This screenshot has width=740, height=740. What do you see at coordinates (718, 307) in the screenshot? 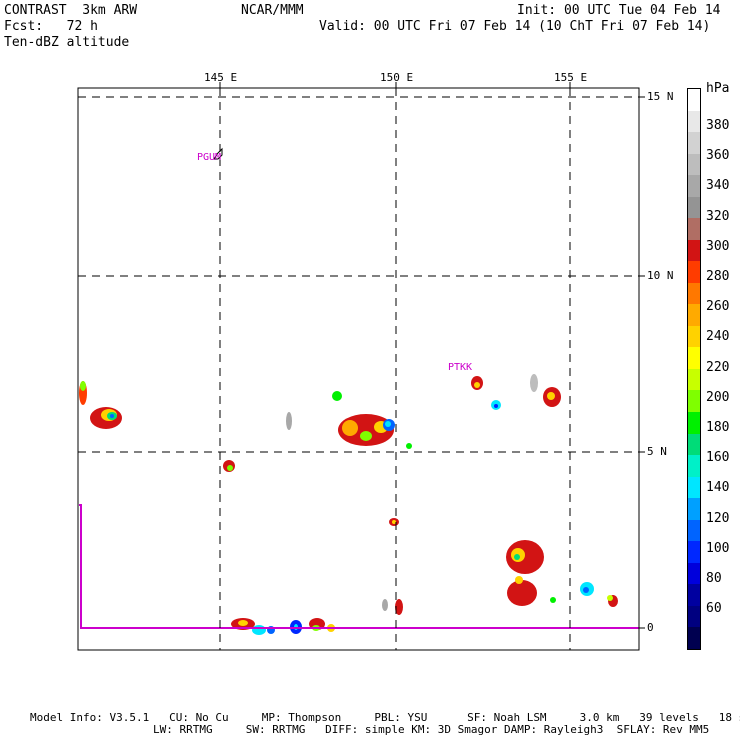
I see `legend-tick-label: 260` at bounding box center [718, 307].